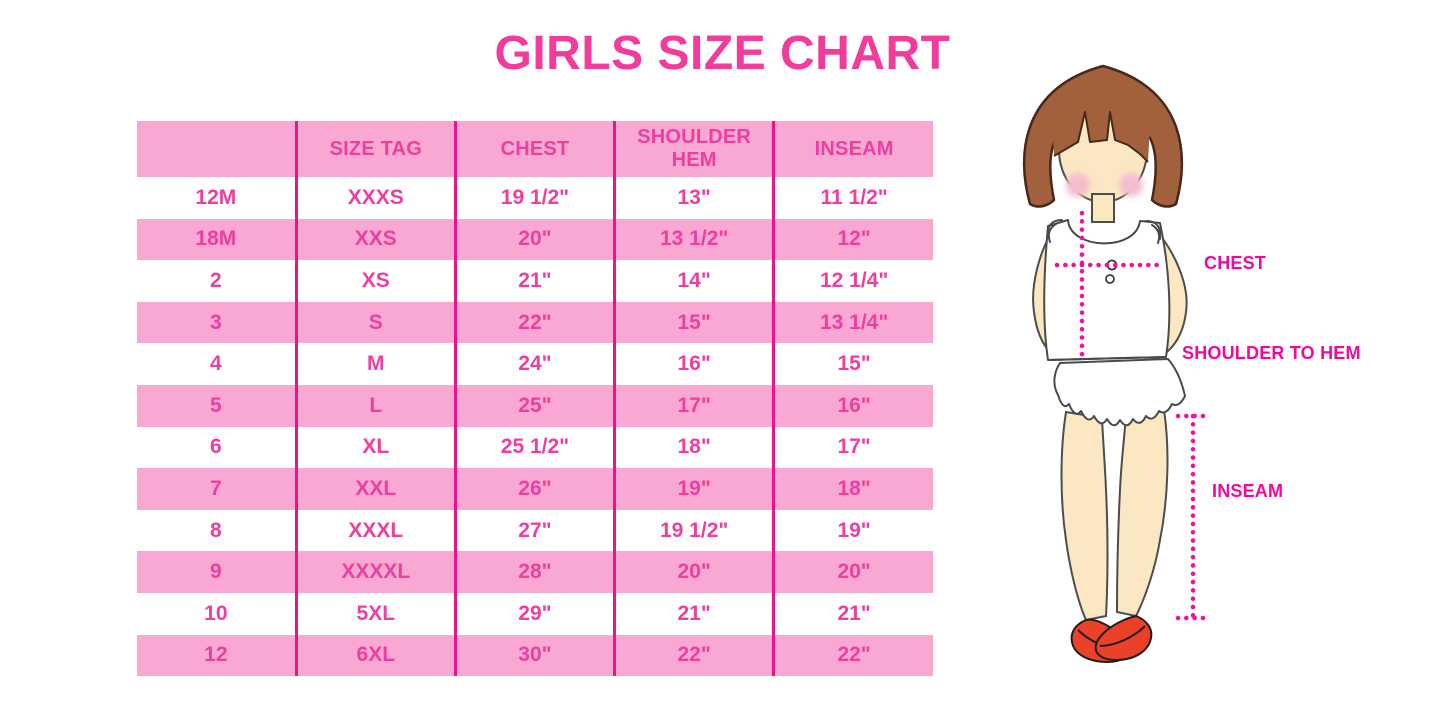 Image resolution: width=1445 pixels, height=723 pixels. What do you see at coordinates (1131, 185) in the screenshot?
I see `blush-right-cheek` at bounding box center [1131, 185].